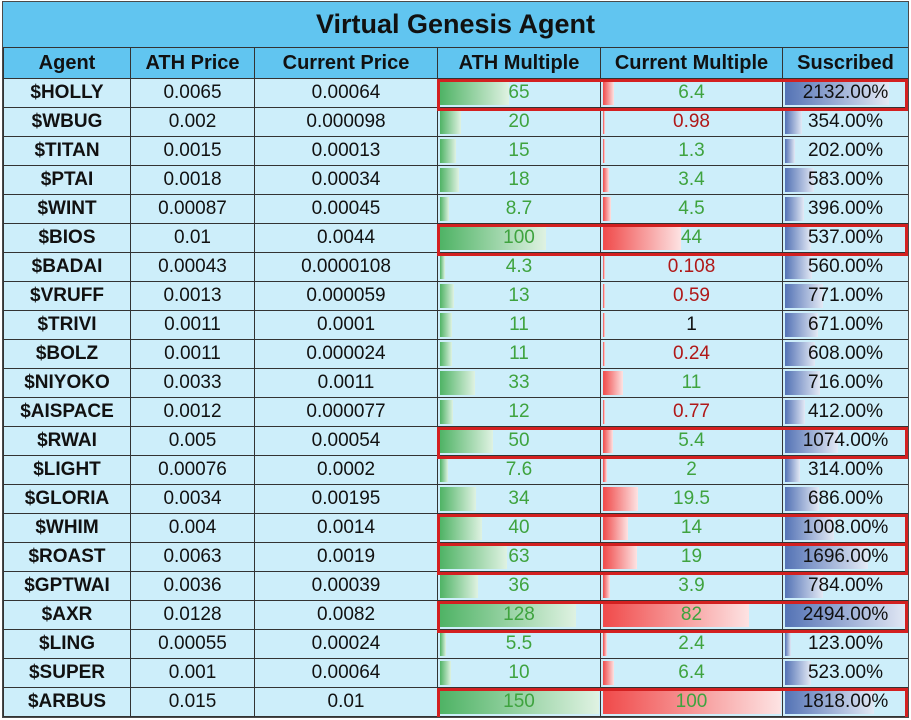 This screenshot has height=720, width=911. What do you see at coordinates (192, 528) in the screenshot?
I see `ath-price-cell: 0.004` at bounding box center [192, 528].